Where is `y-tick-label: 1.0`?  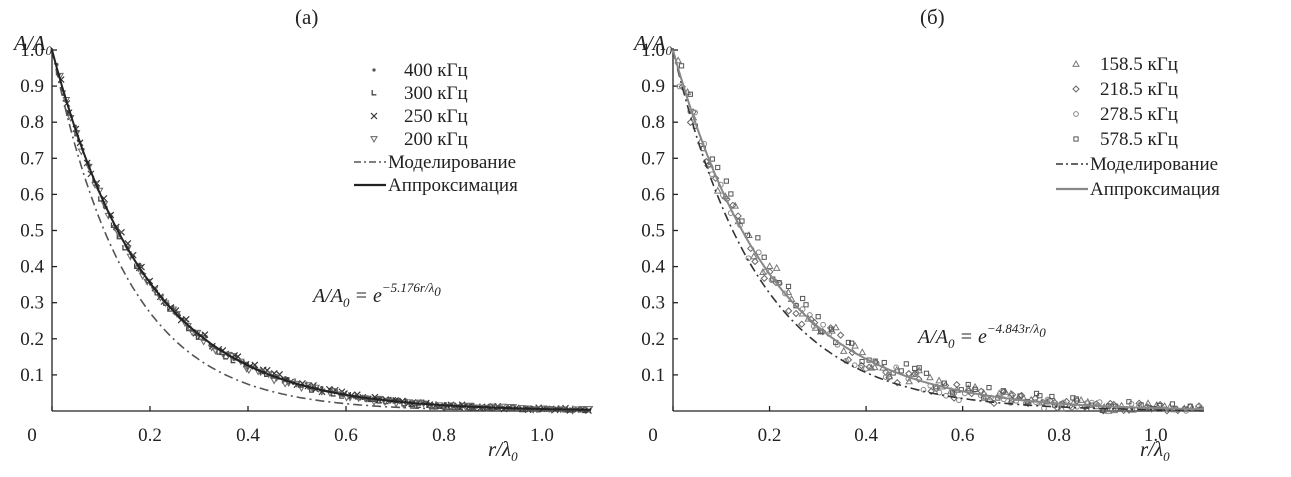 y-tick-label: 1.0 is located at coordinates (32, 50).